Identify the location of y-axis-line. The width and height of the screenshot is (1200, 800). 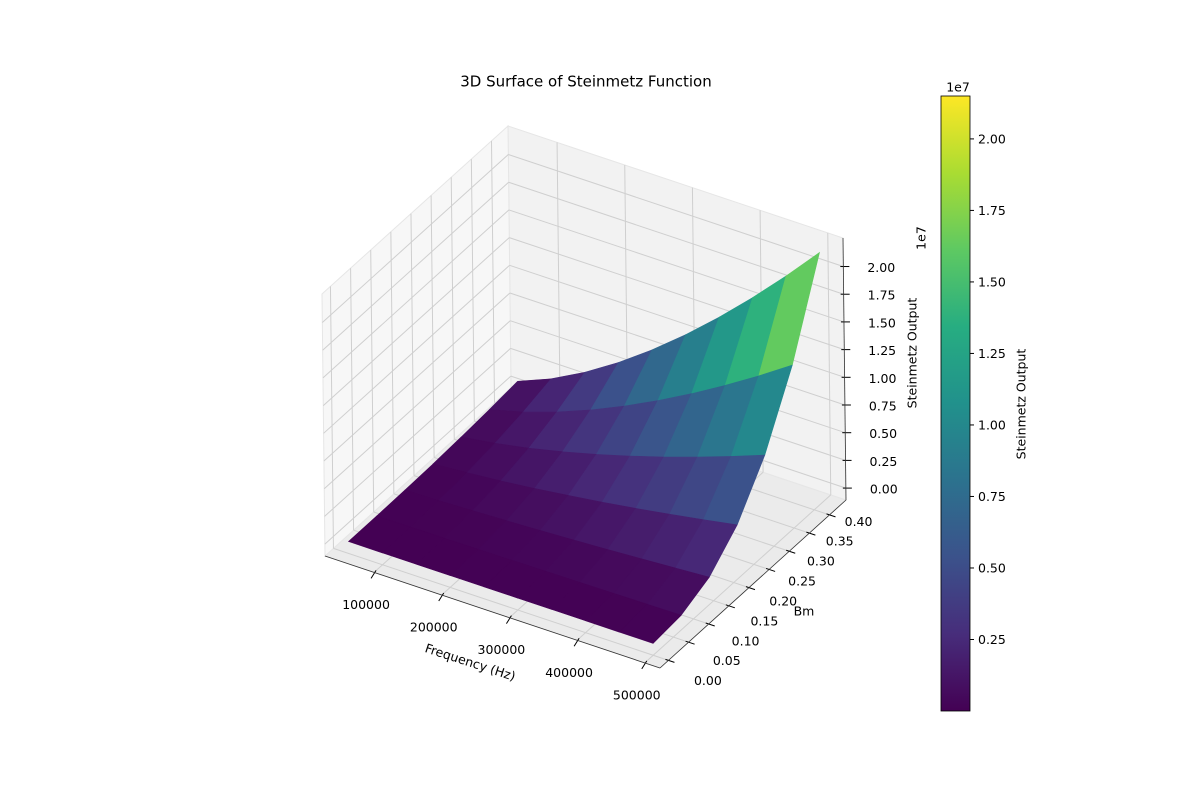
(753, 584).